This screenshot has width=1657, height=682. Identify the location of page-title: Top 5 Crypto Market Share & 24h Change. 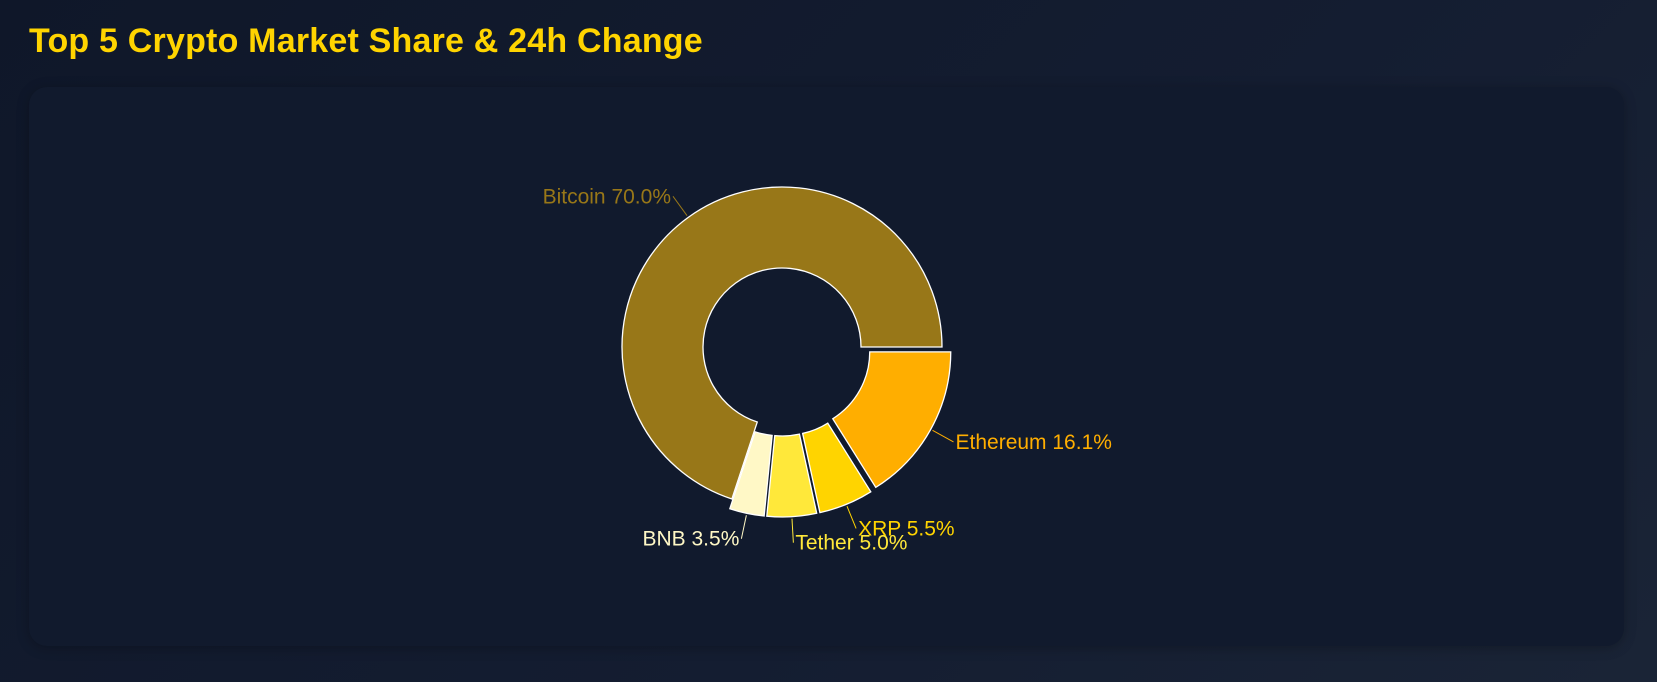
(366, 41).